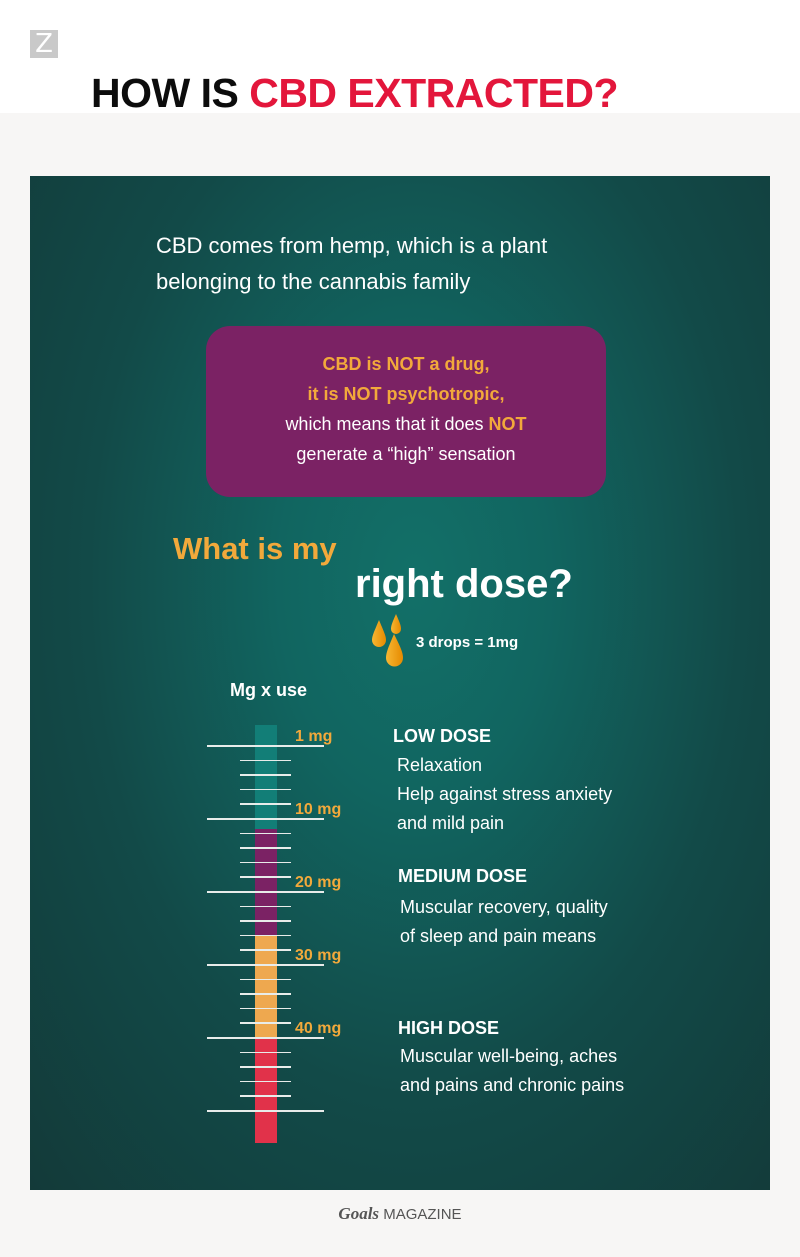 The width and height of the screenshot is (800, 1257). What do you see at coordinates (451, 823) in the screenshot?
I see `dose-line: and mild pain` at bounding box center [451, 823].